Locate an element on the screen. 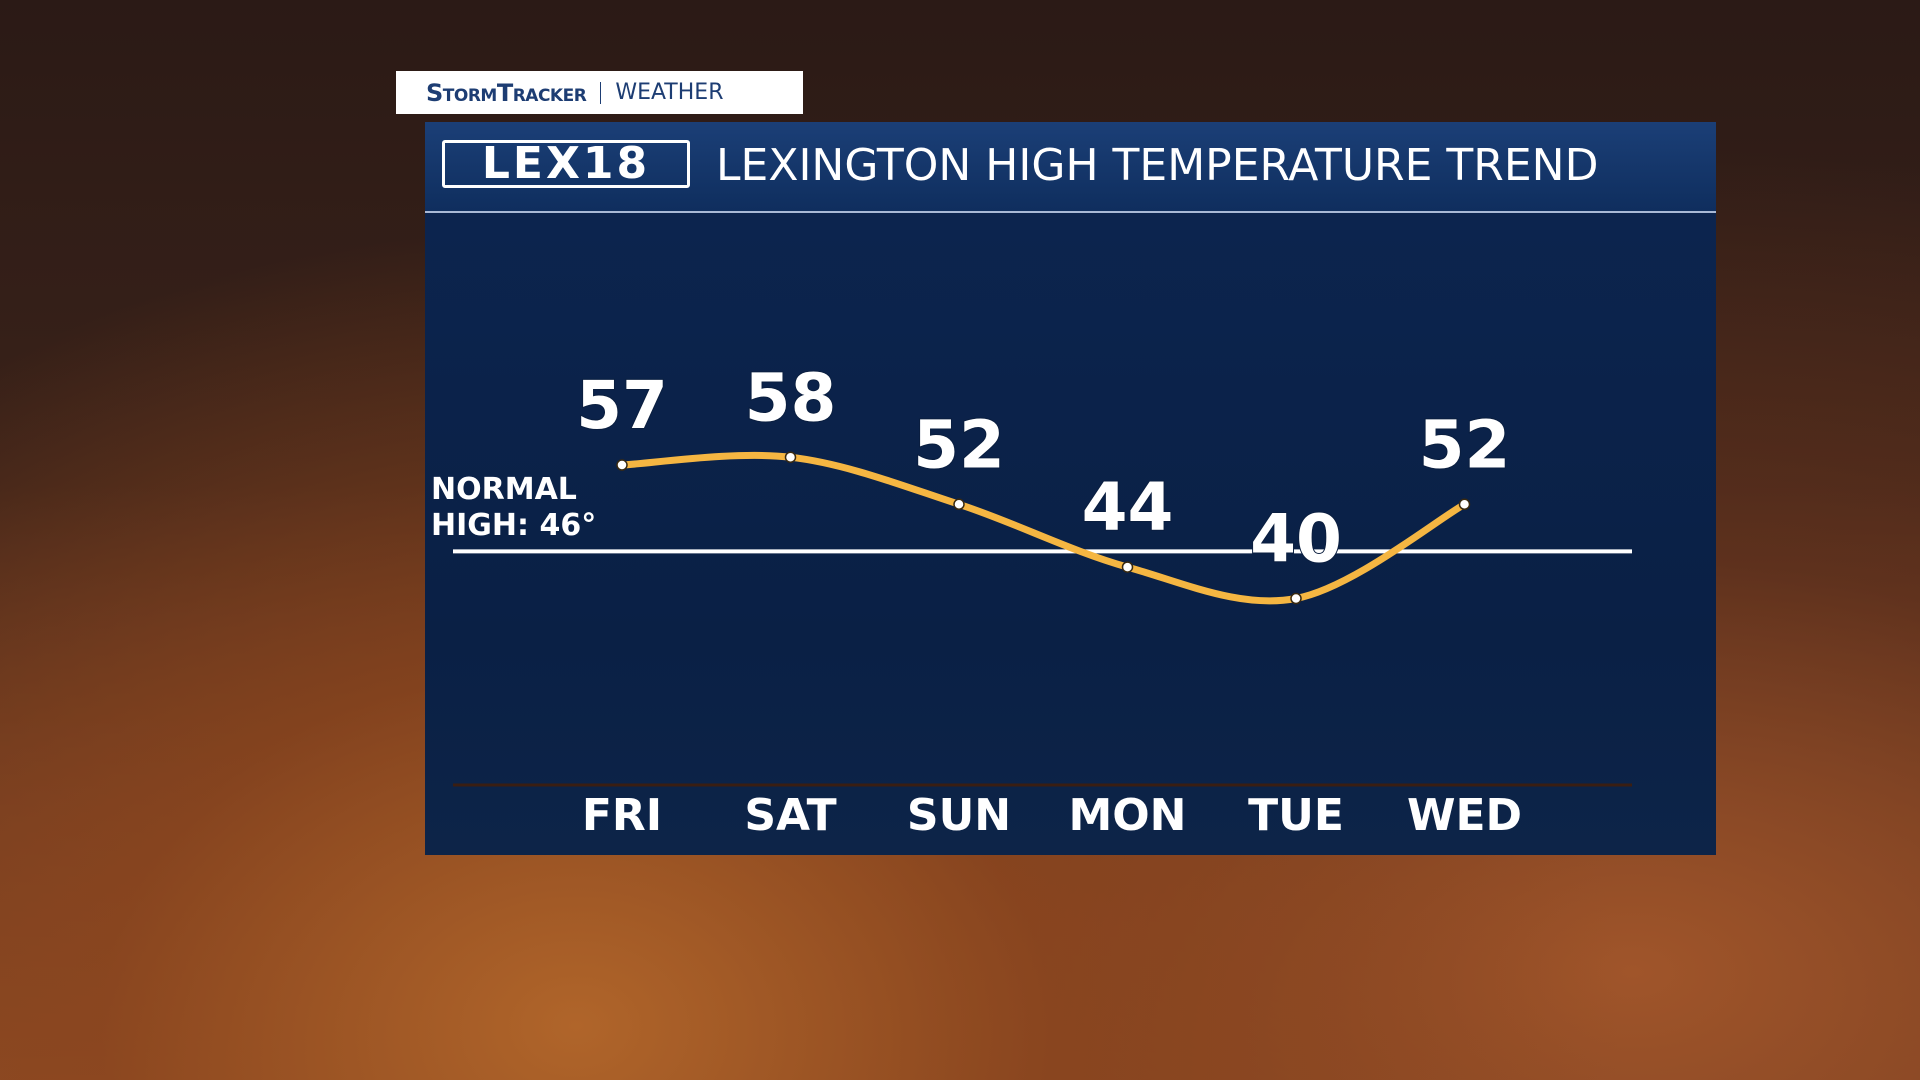 The height and width of the screenshot is (1080, 1920). x-tick-label: MON is located at coordinates (1127, 815).